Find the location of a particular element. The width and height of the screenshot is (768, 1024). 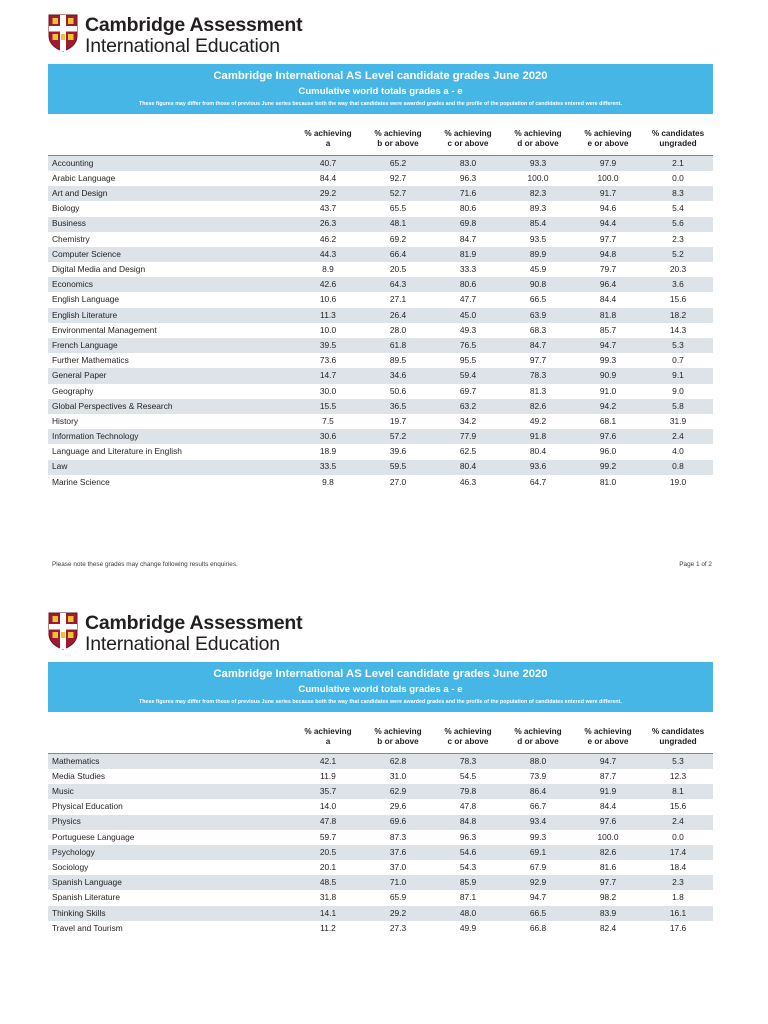

cell-e: 82.6 is located at coordinates (608, 851).